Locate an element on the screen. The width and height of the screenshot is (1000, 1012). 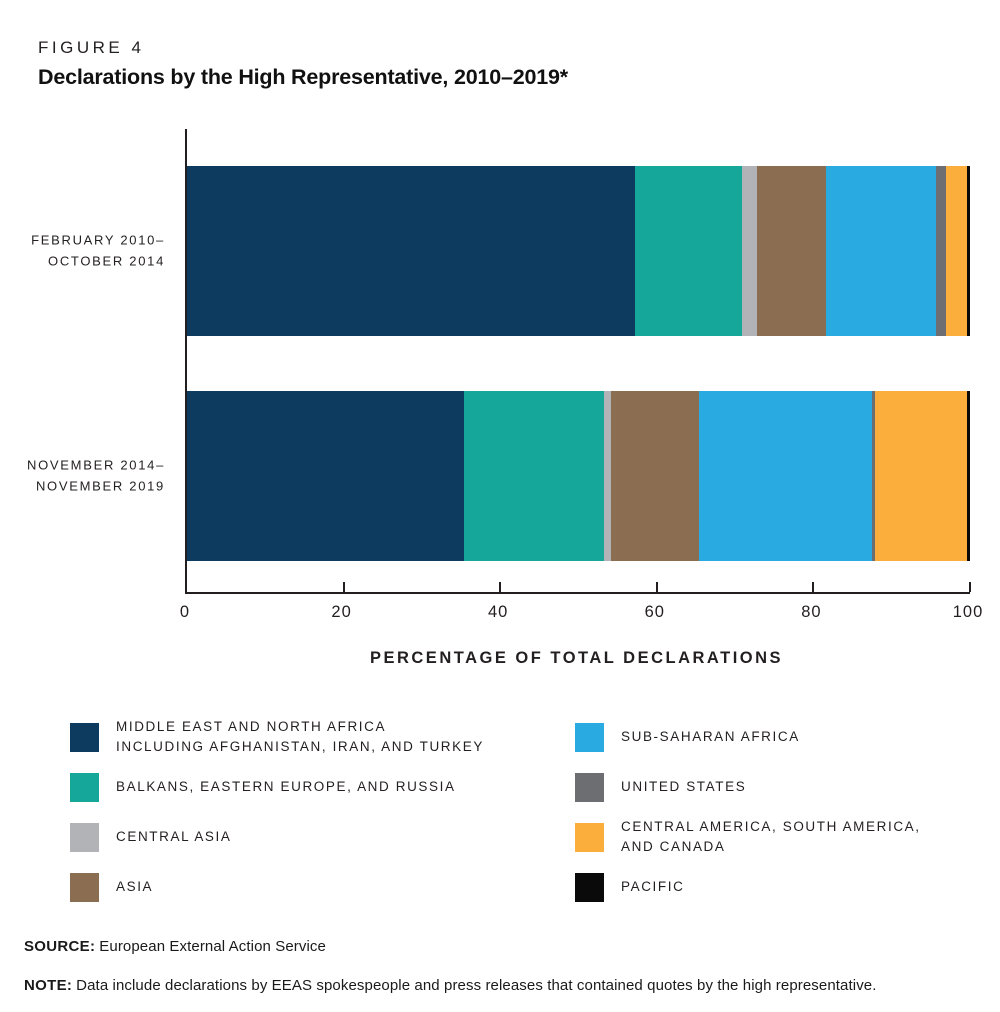
category-label-line: OCTOBER 2014 is located at coordinates (106, 261).